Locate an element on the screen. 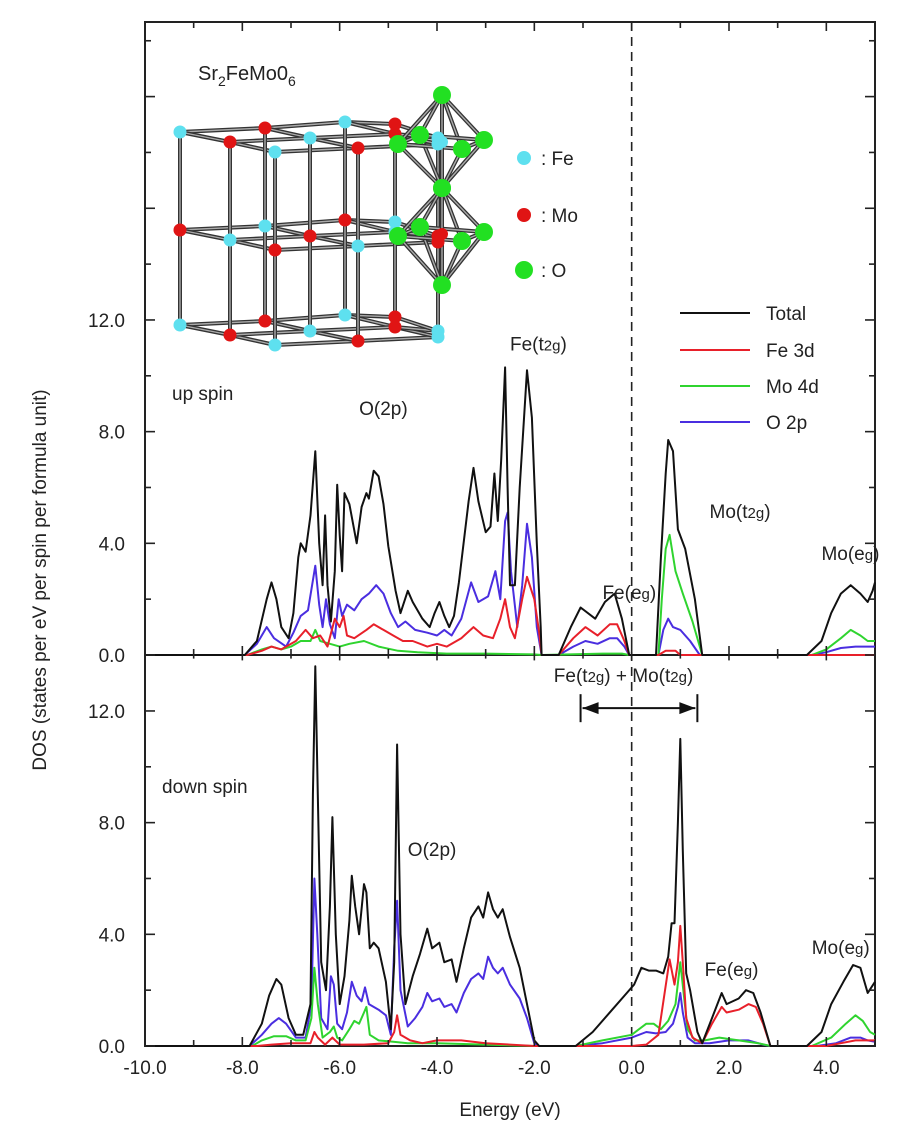  legend-label-mo4d: Mo 4d is located at coordinates (792, 387).